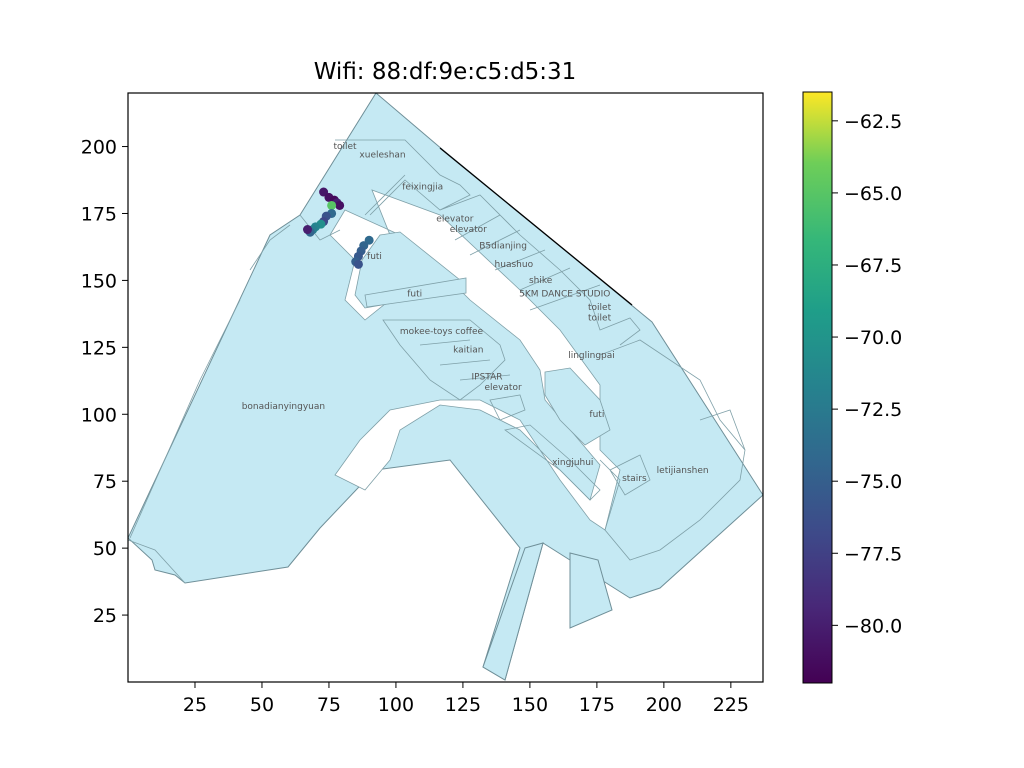  I want to click on colorbar-ticks: −62.5 −65.0 −67.5 −70.0 −72.5 −75.0 −77.5 −80.0, so click(867, 374).